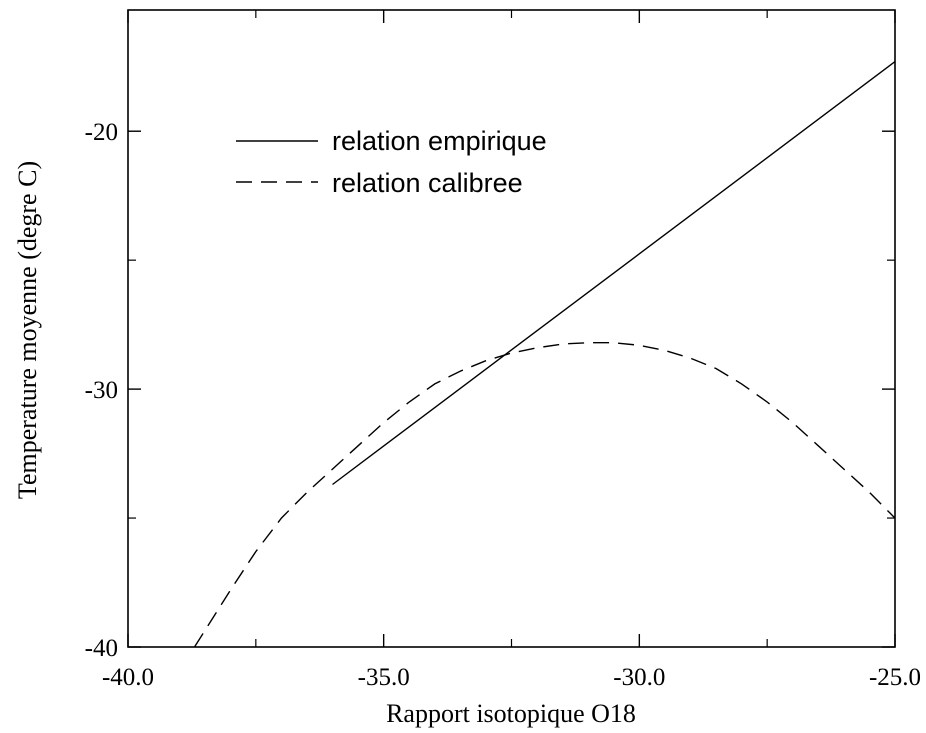 The height and width of the screenshot is (733, 926). Describe the element at coordinates (511, 713) in the screenshot. I see `x-axis-title: Rapport isotopique O18` at that location.